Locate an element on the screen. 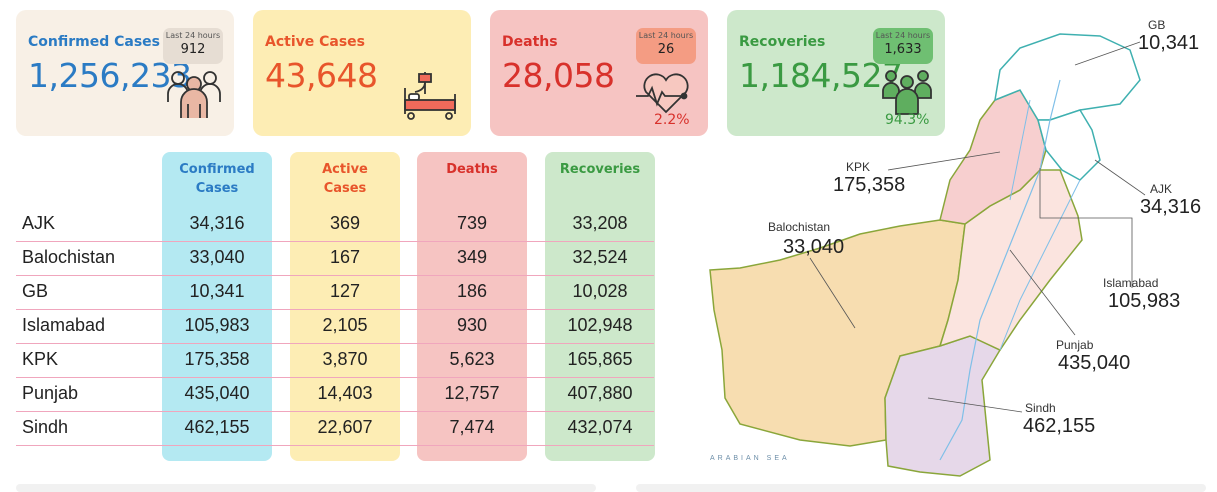 Image resolution: width=1217 pixels, height=492 pixels. recoveries-column-bg is located at coordinates (600, 306).